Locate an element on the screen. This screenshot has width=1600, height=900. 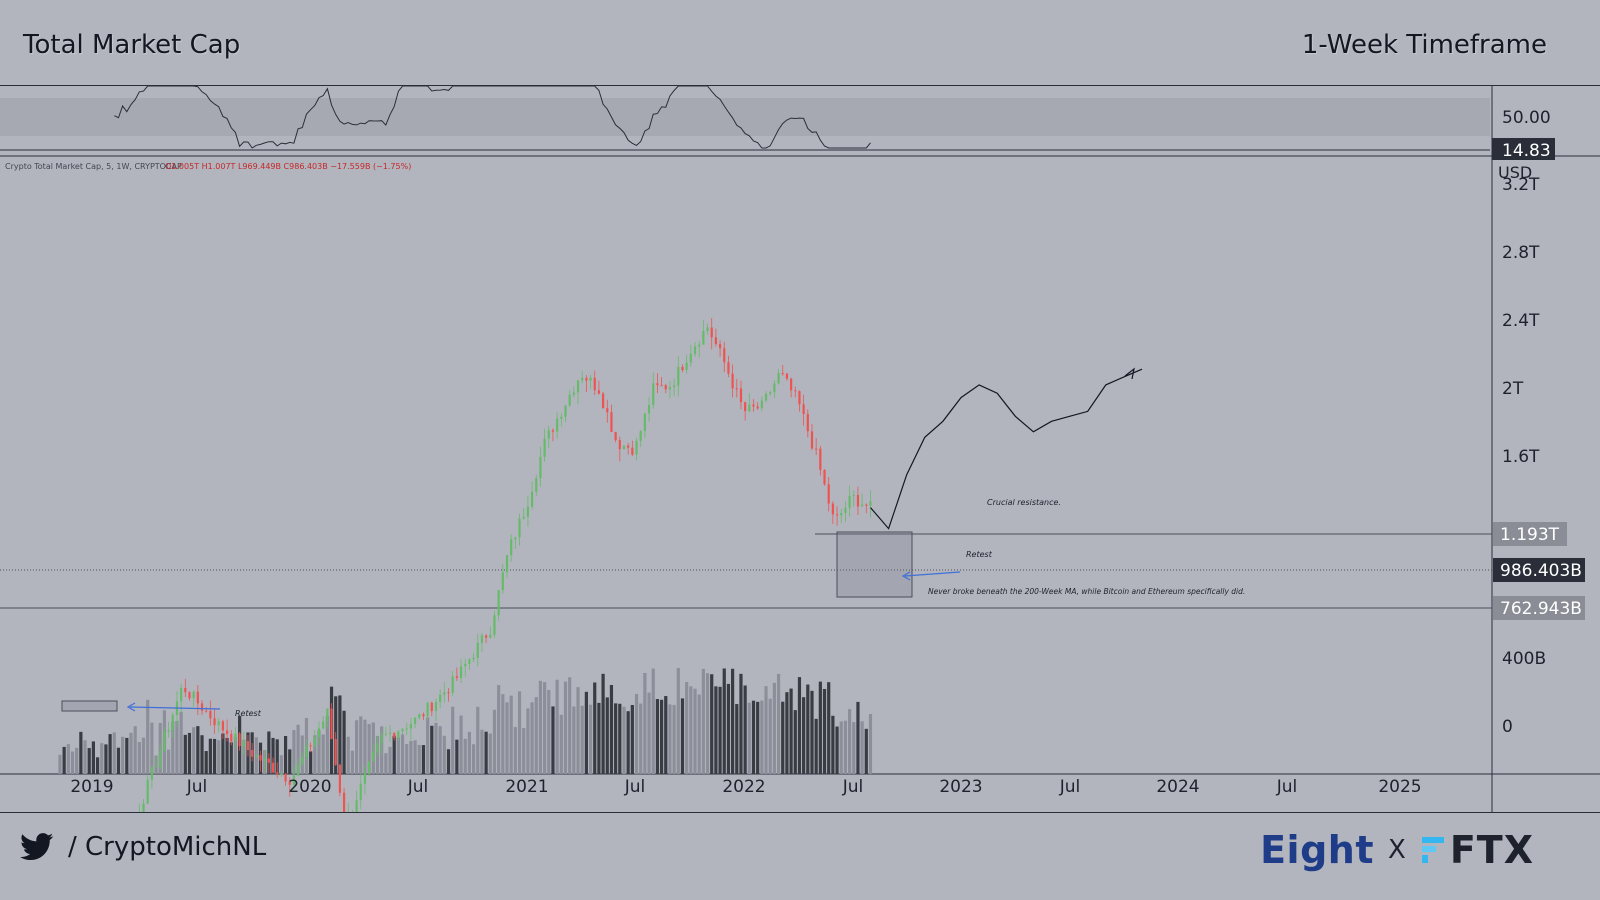
range-box is located at coordinates (874, 564).